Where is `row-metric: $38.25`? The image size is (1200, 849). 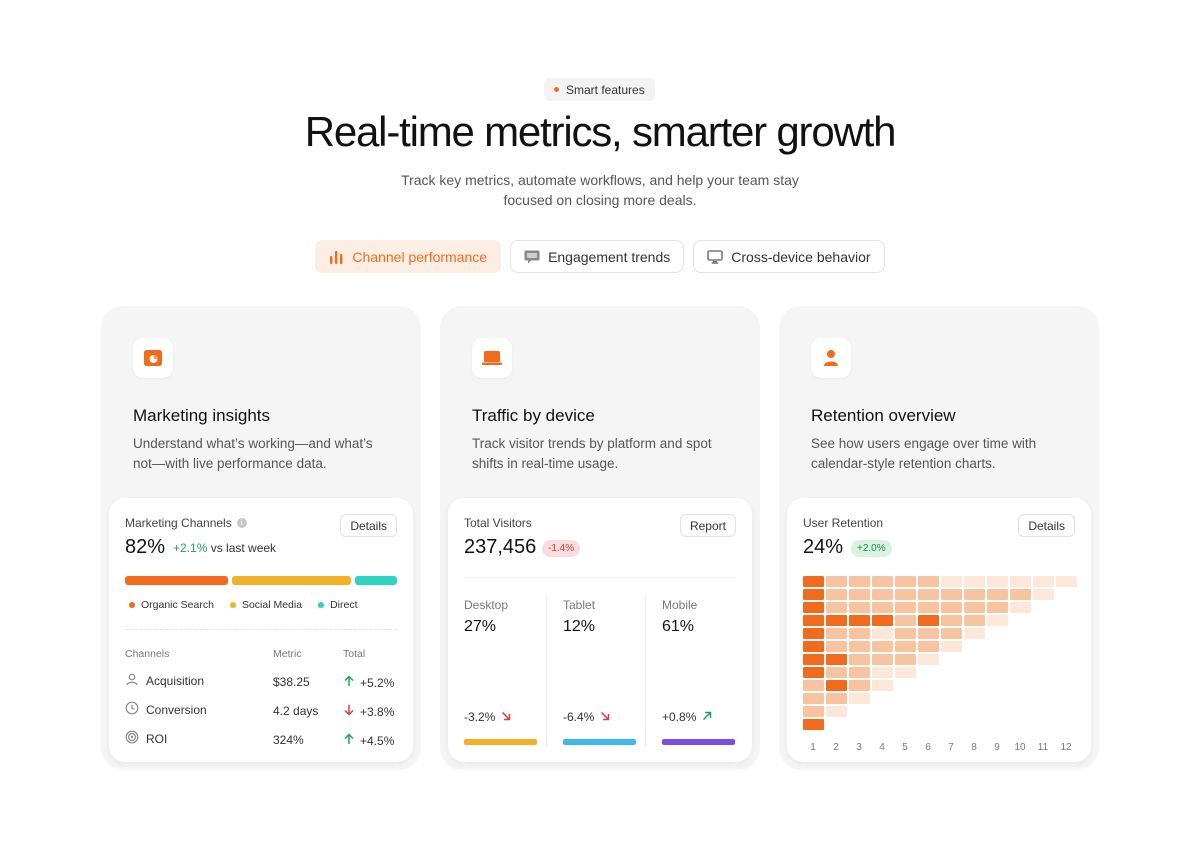 row-metric: $38.25 is located at coordinates (291, 682).